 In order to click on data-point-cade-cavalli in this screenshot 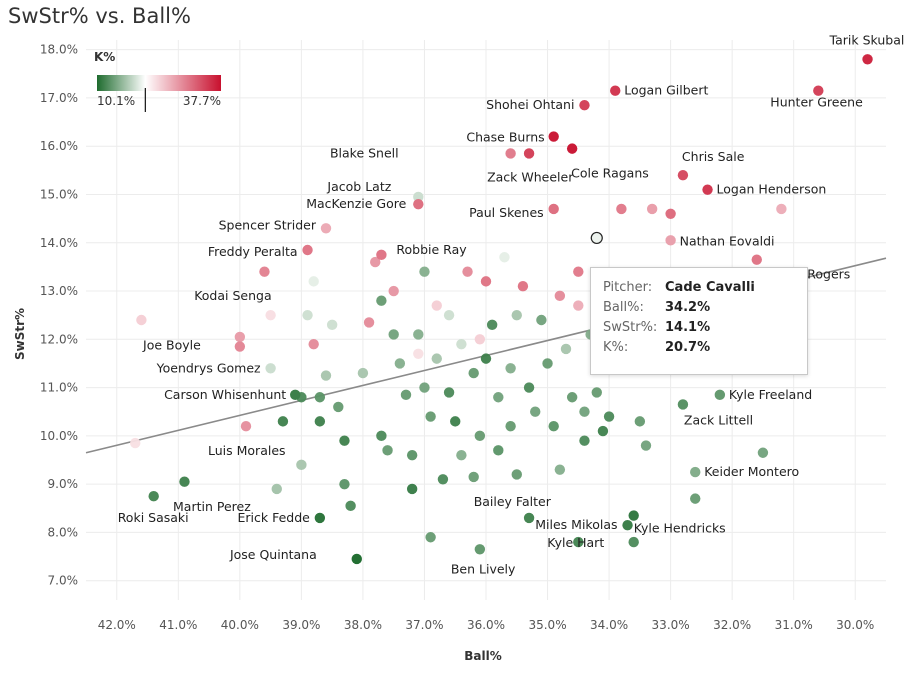, I will do `click(596, 238)`.